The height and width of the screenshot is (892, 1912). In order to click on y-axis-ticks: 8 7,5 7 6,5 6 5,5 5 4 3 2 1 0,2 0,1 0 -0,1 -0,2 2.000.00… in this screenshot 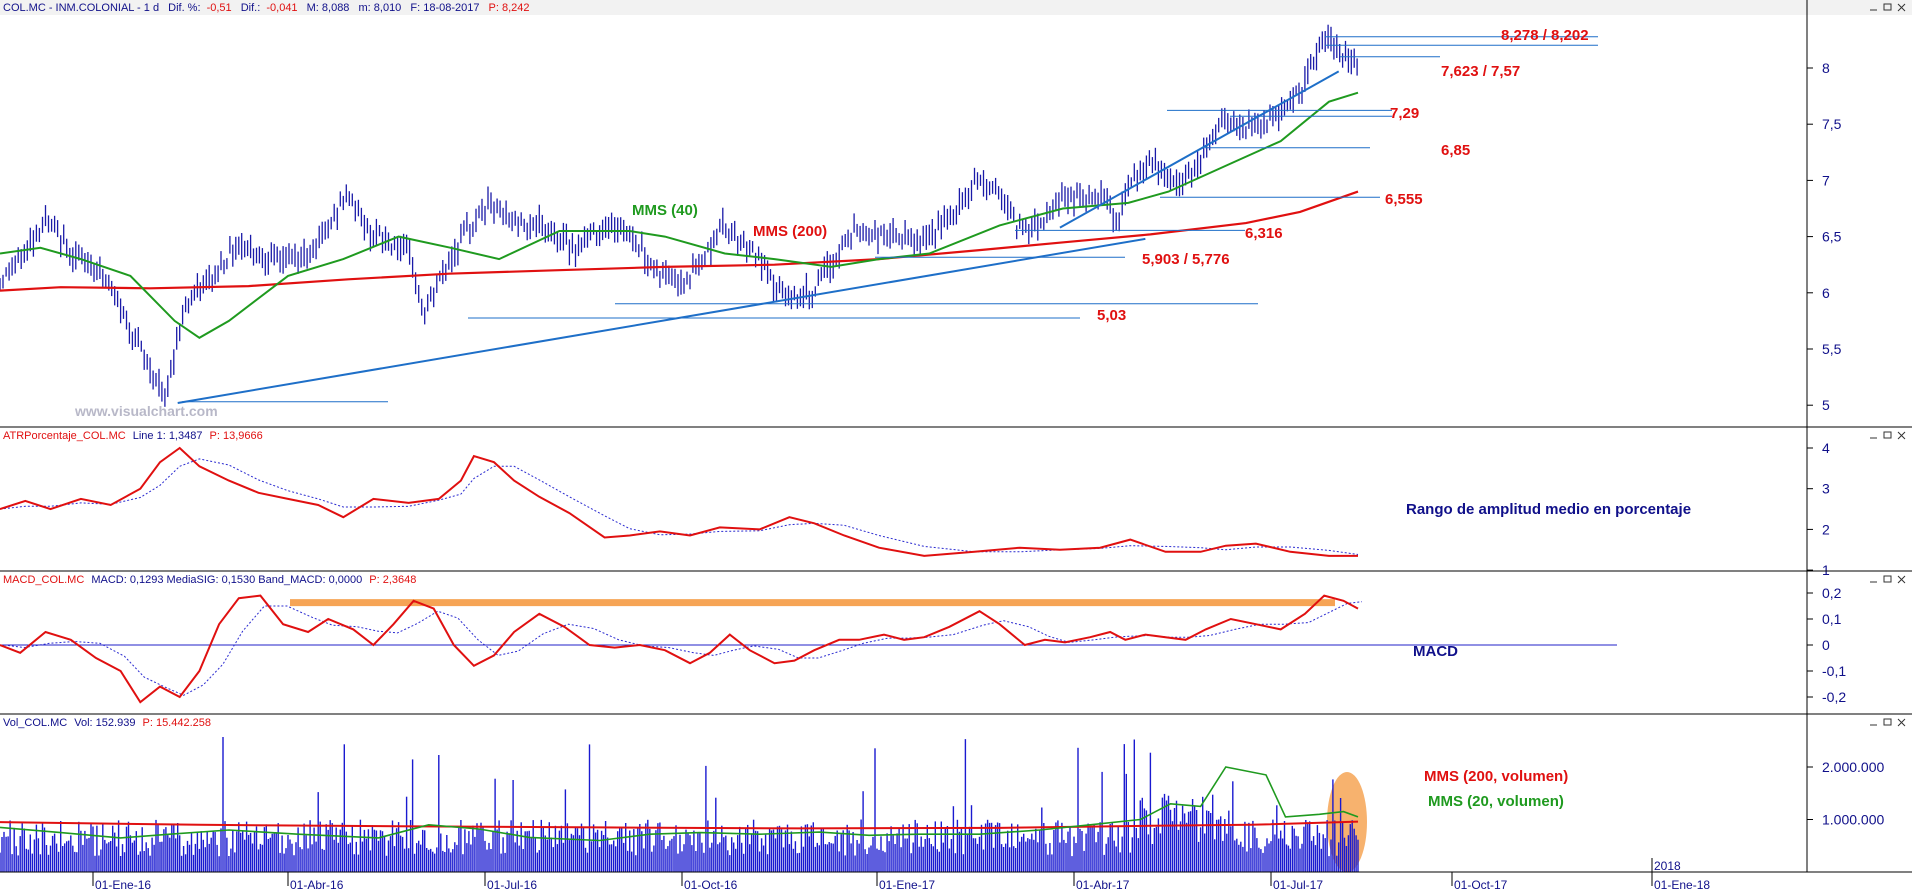, I will do `click(1845, 444)`.